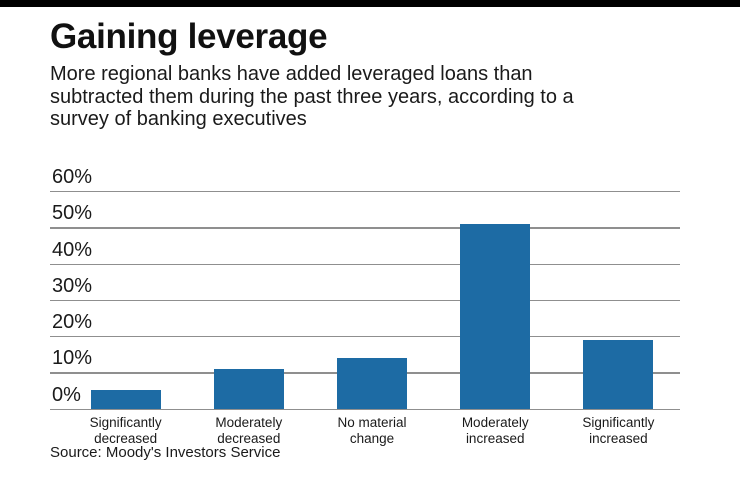  Describe the element at coordinates (165, 452) in the screenshot. I see `source-note: Source: Moody's Investors Service` at that location.